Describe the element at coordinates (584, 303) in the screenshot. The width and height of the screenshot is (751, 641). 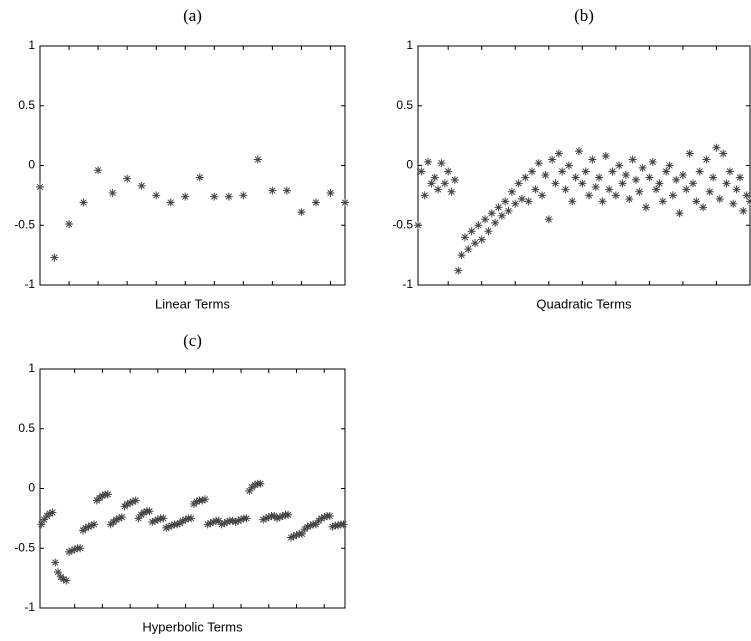
I see `x-axis-label: Quadratic Terms` at that location.